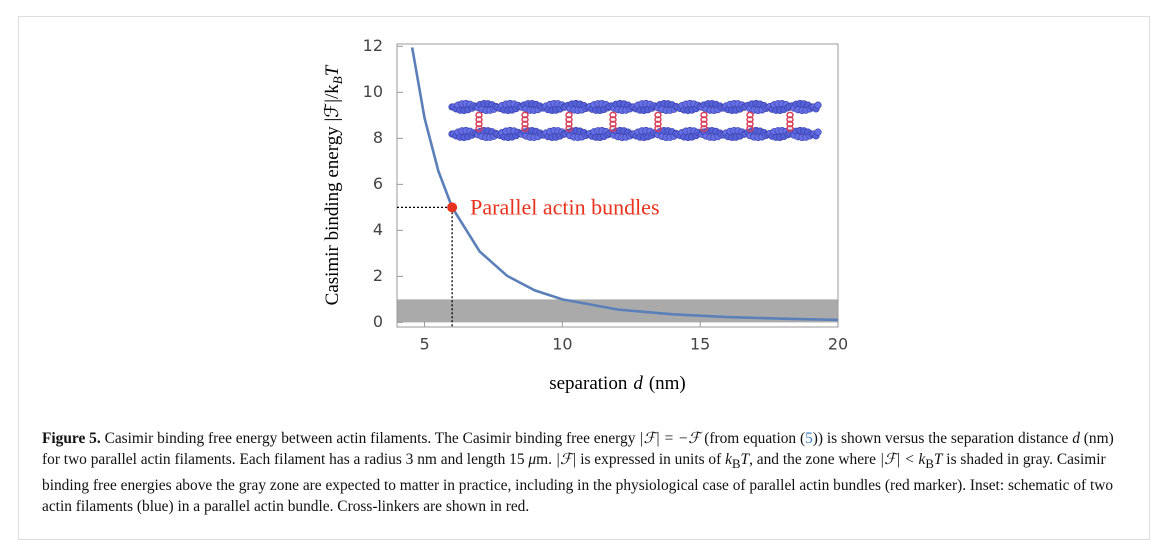 The width and height of the screenshot is (1168, 556). Describe the element at coordinates (546, 459) in the screenshot. I see `caption-text: m.` at that location.